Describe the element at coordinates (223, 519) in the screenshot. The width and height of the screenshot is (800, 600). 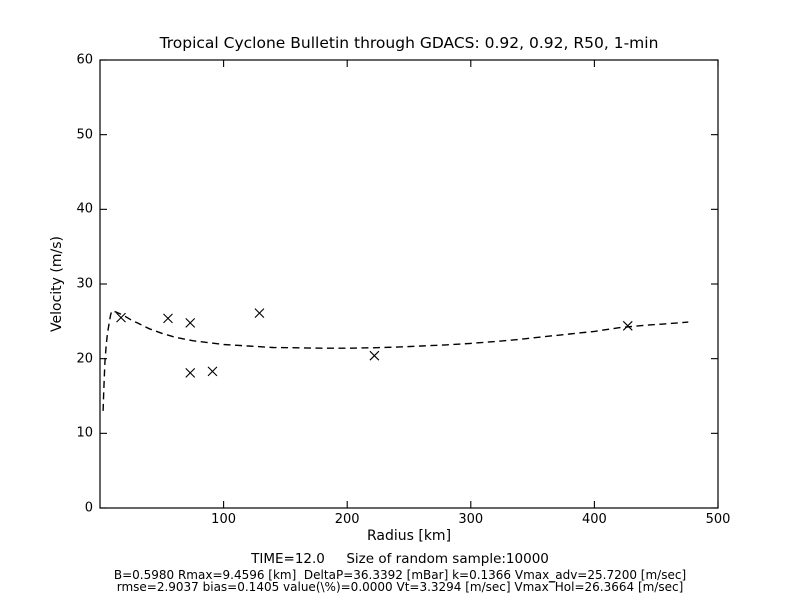
I see `x-tick-label: 100` at that location.